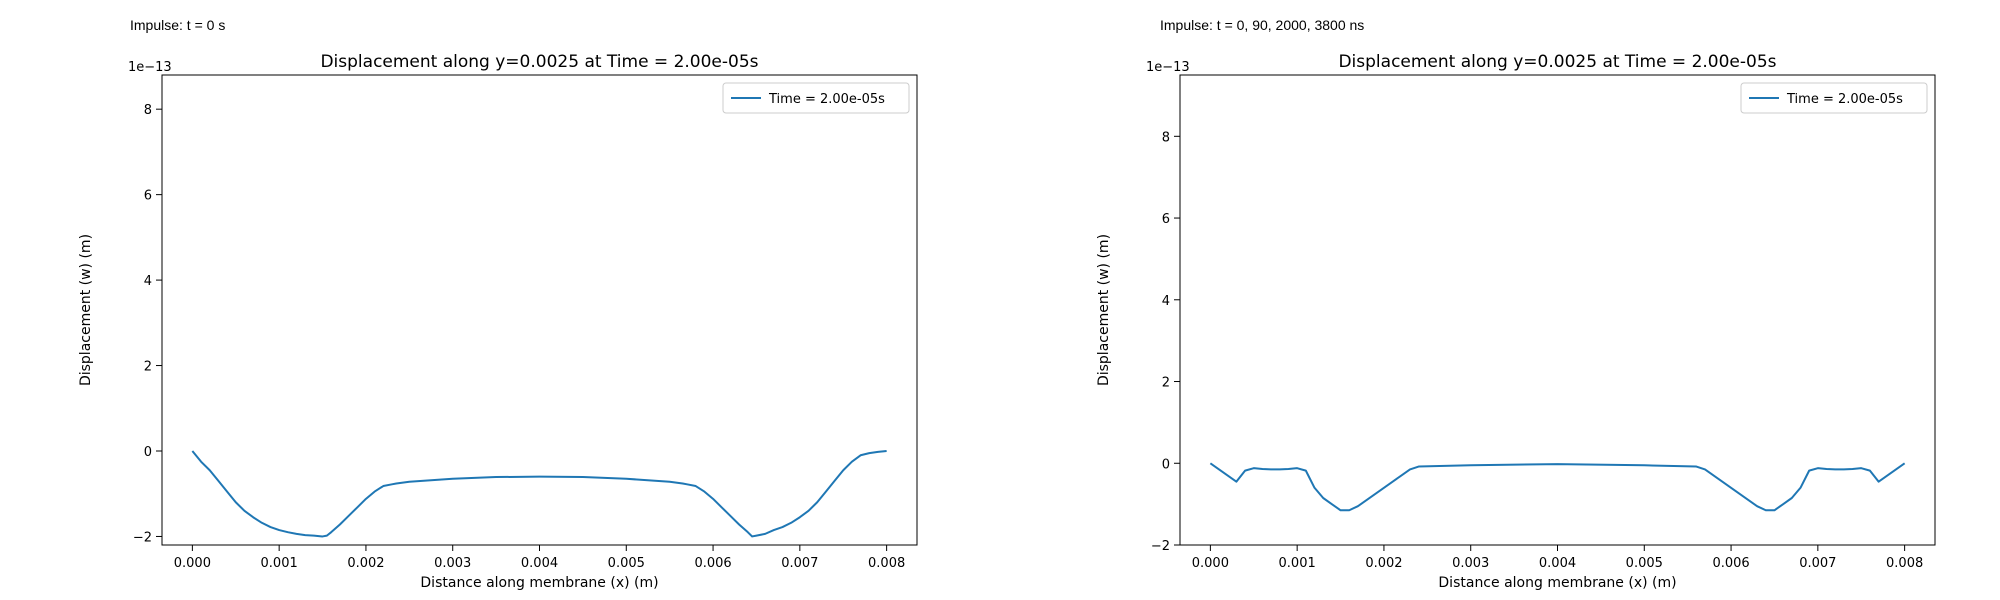 This screenshot has height=600, width=2000. What do you see at coordinates (177, 25) in the screenshot?
I see `impulse-caption: Impulse: t = 0 s` at bounding box center [177, 25].